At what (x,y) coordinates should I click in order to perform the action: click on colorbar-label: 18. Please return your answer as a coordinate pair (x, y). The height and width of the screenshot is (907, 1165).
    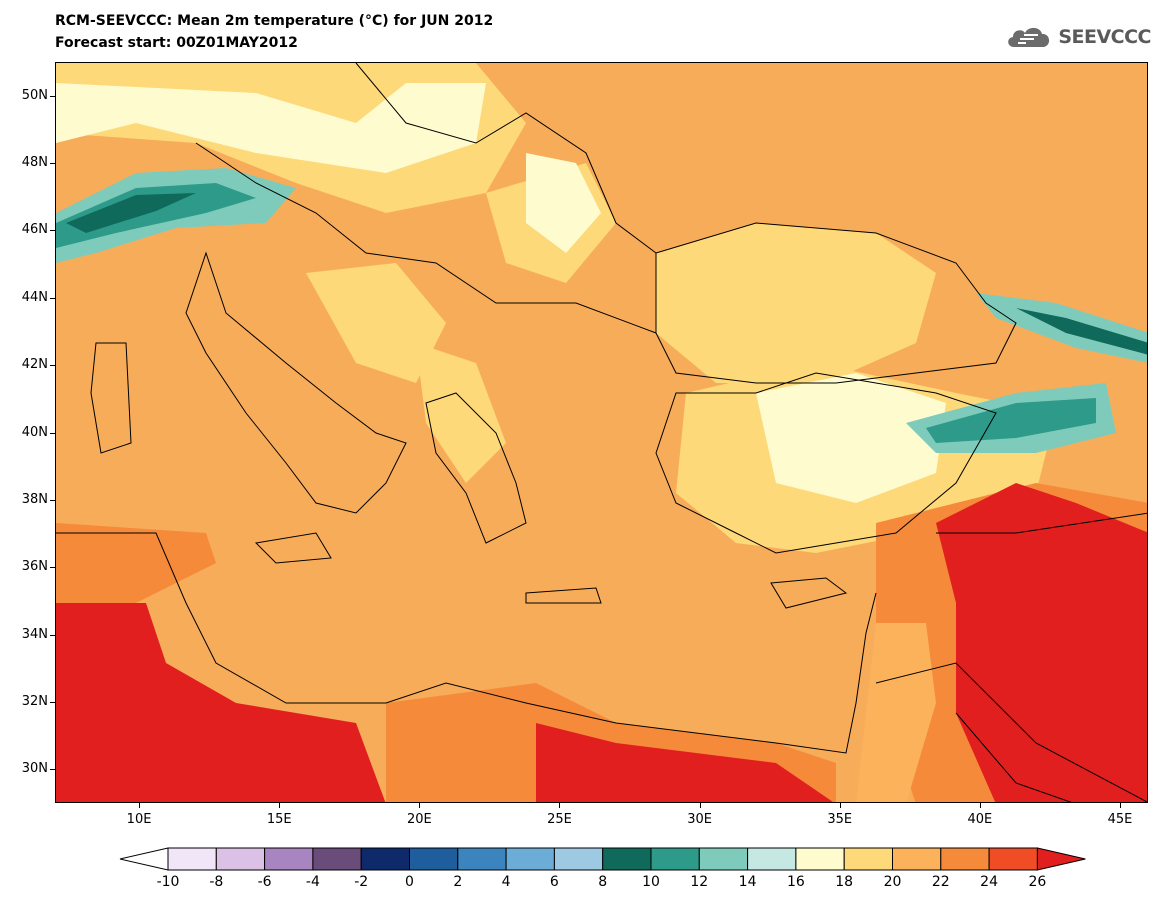
    Looking at the image, I should click on (844, 882).